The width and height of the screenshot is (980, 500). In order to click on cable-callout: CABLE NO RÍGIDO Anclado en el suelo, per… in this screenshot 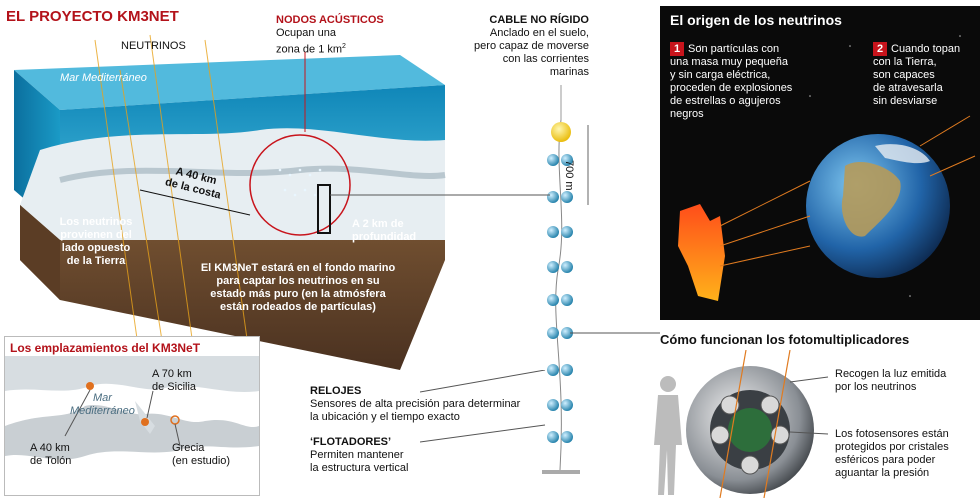, I will do `click(522, 46)`.